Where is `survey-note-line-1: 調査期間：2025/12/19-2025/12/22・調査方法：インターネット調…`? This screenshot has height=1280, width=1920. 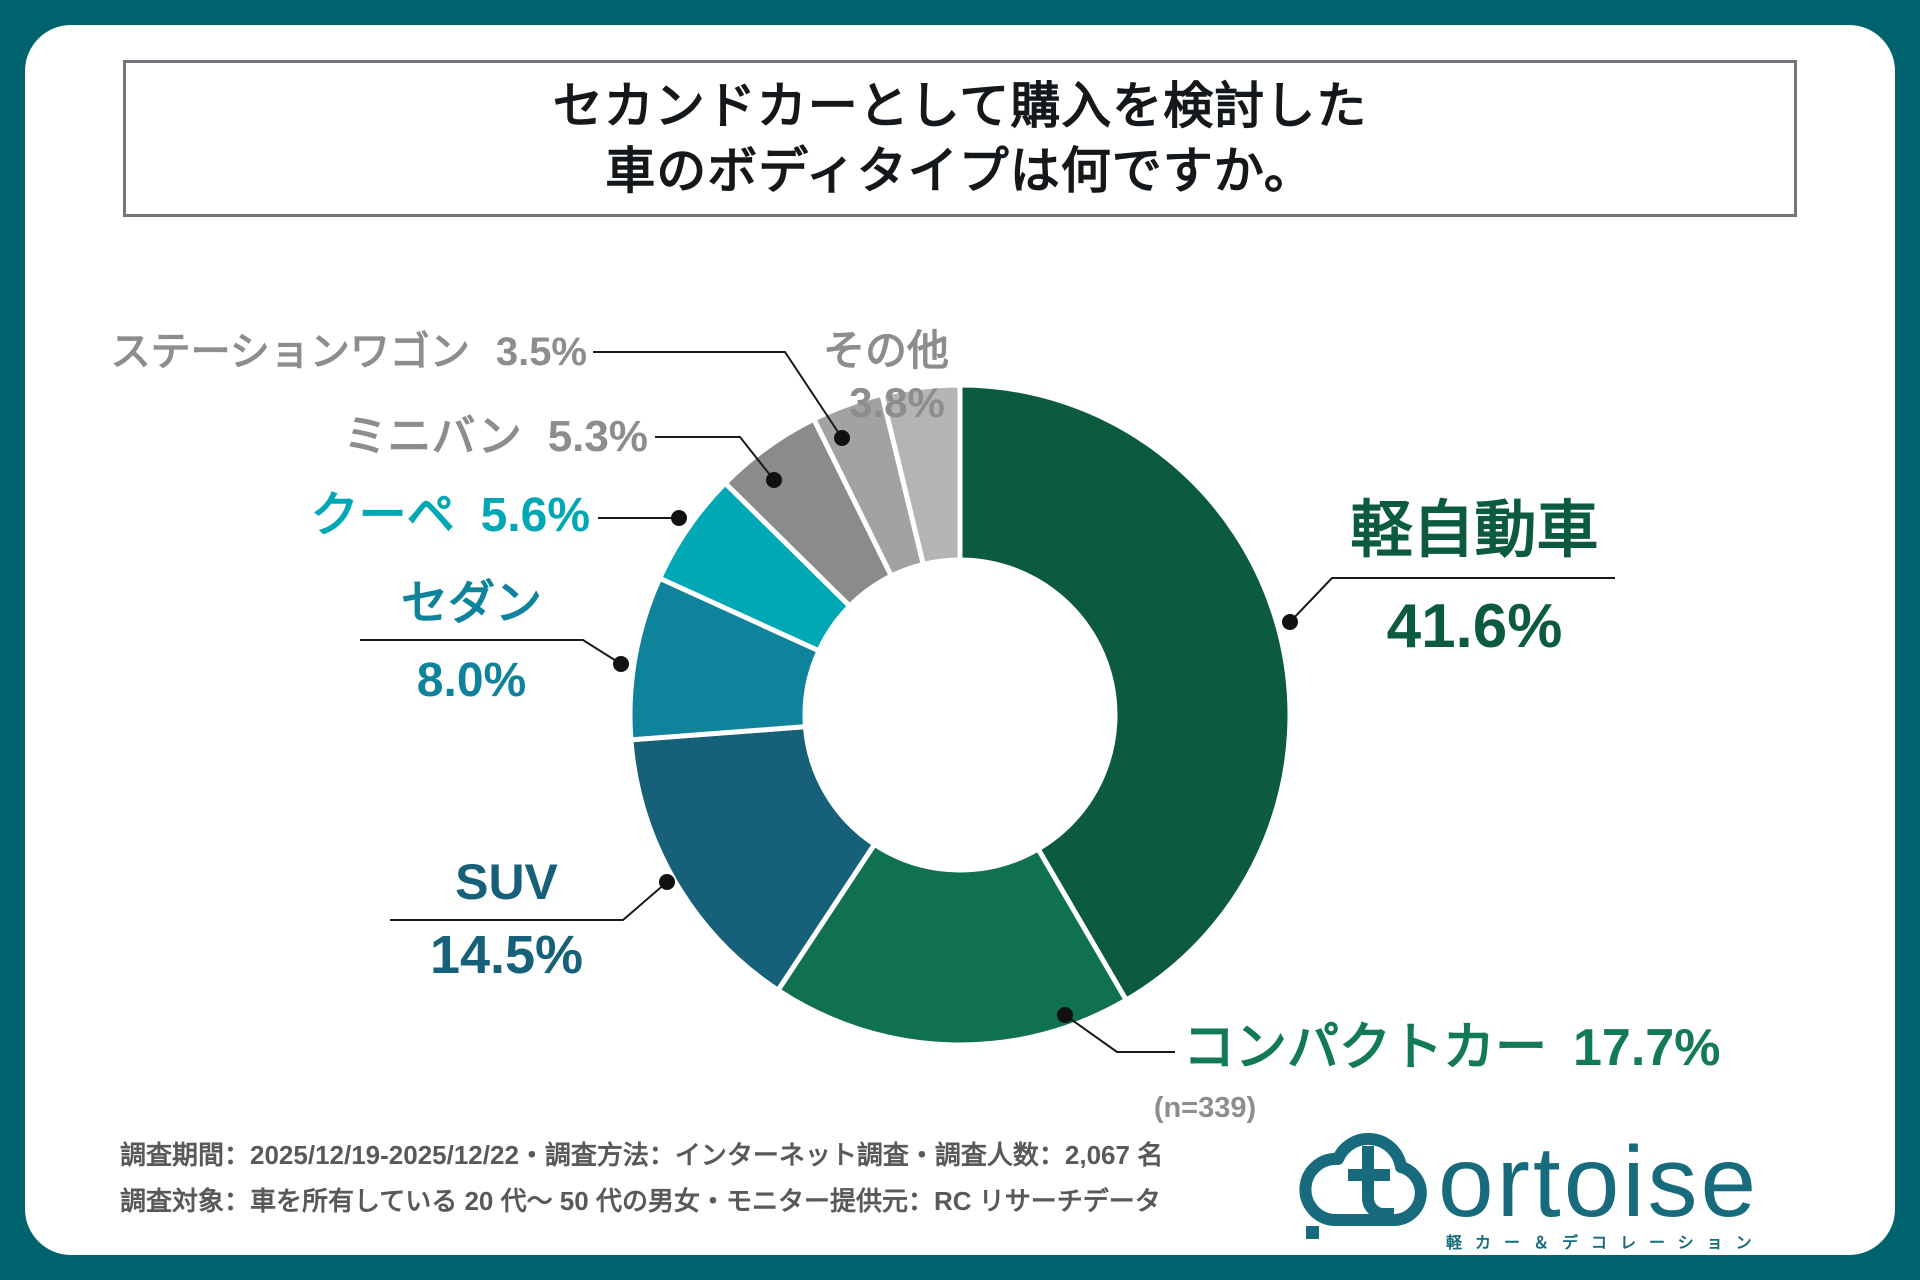
survey-note-line-1: 調査期間：2025/12/19-2025/12/22・調査方法：インターネット調… is located at coordinates (642, 1155).